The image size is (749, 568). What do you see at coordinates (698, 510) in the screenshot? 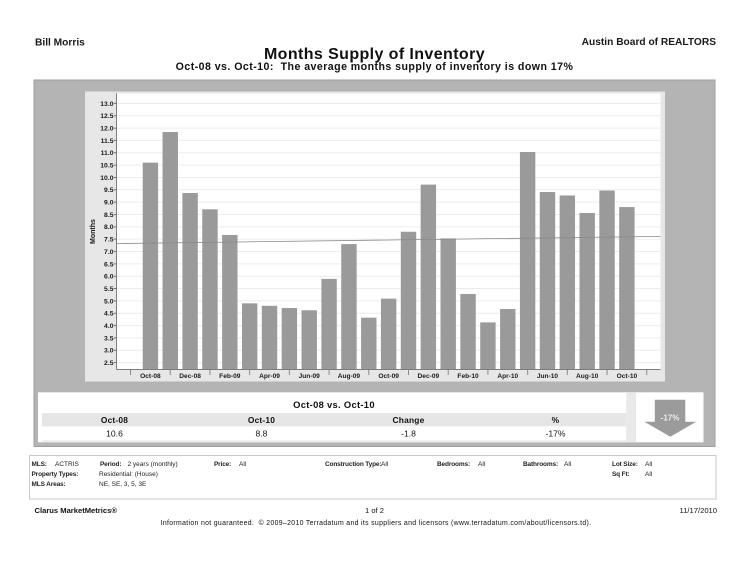
I see `svg-text: 11/17/2010` at bounding box center [698, 510].